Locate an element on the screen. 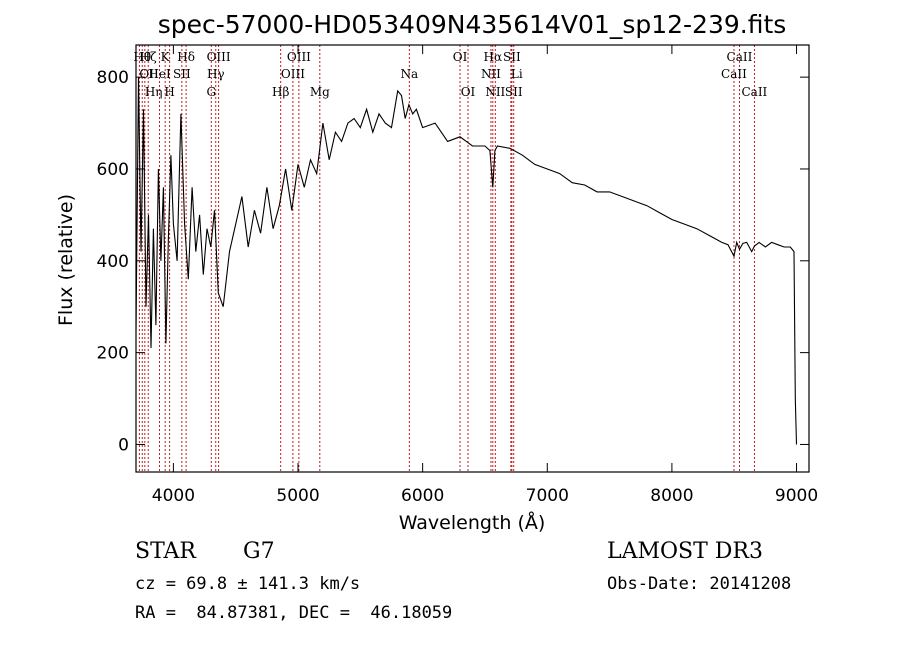  line-label-22: Li is located at coordinates (517, 74).